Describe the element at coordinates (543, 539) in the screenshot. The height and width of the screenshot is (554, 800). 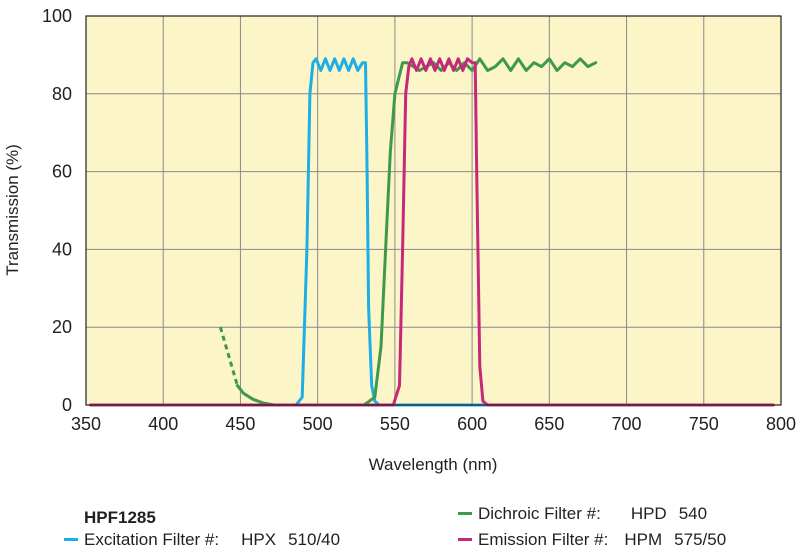
I see `emission-label: Emission Filter #:` at that location.